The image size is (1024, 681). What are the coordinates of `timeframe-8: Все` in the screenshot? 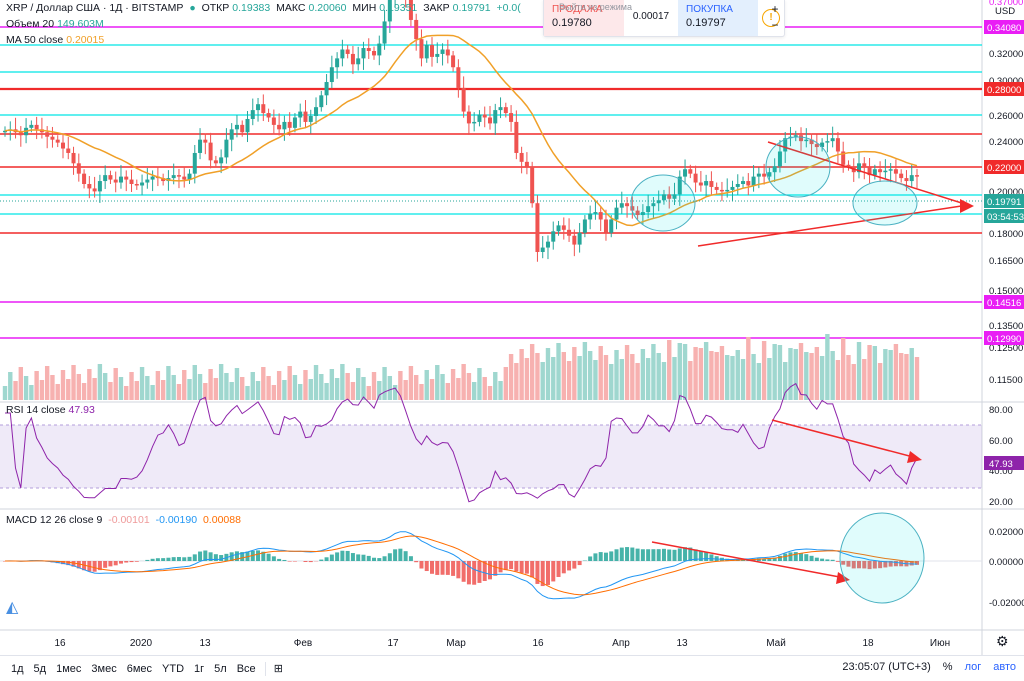 It's located at (246, 669).